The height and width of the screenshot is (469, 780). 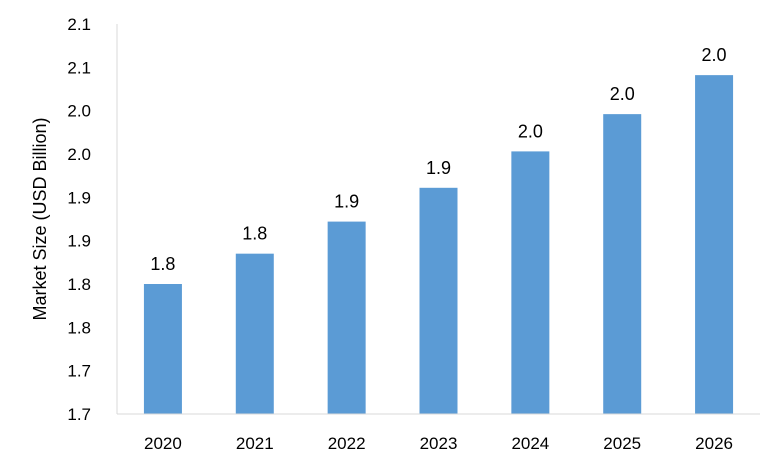 I want to click on bar-2020, so click(x=162, y=349).